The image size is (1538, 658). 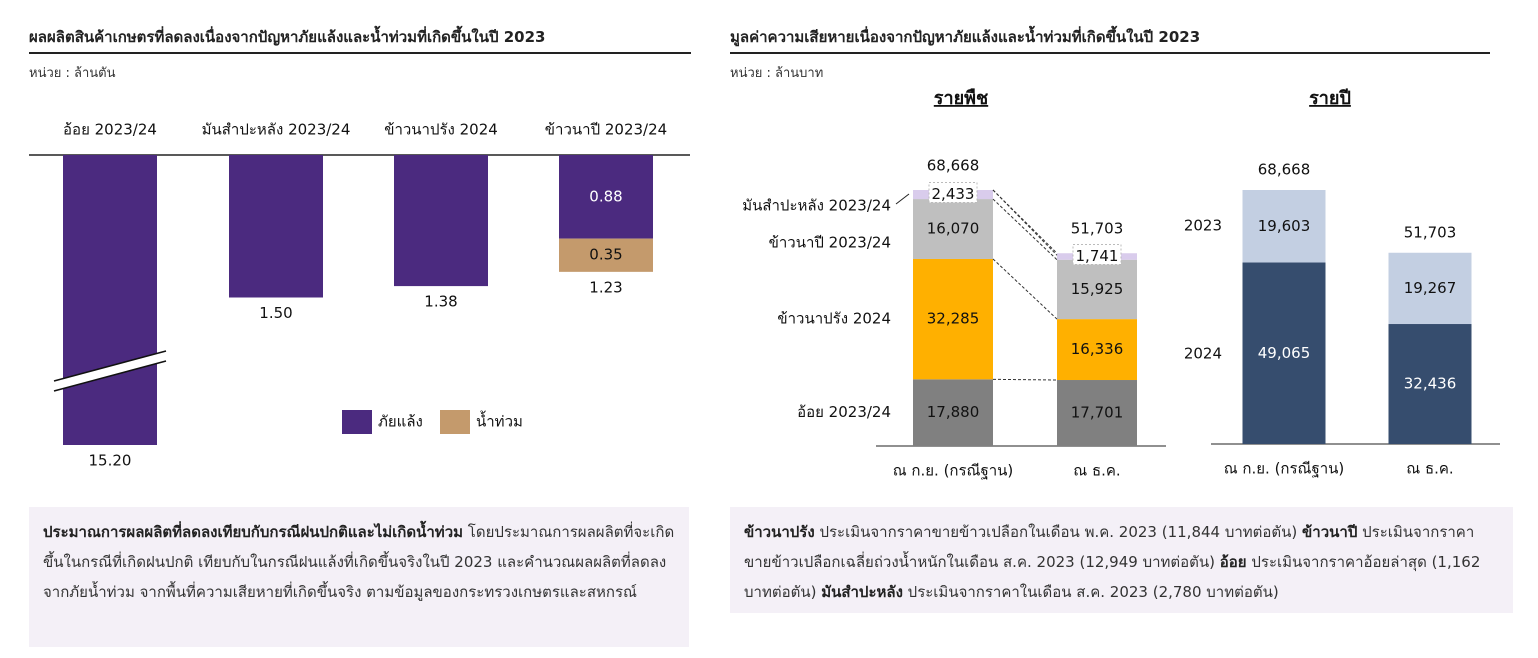 What do you see at coordinates (1203, 226) in the screenshot?
I see `by-year-series-label: 2023` at bounding box center [1203, 226].